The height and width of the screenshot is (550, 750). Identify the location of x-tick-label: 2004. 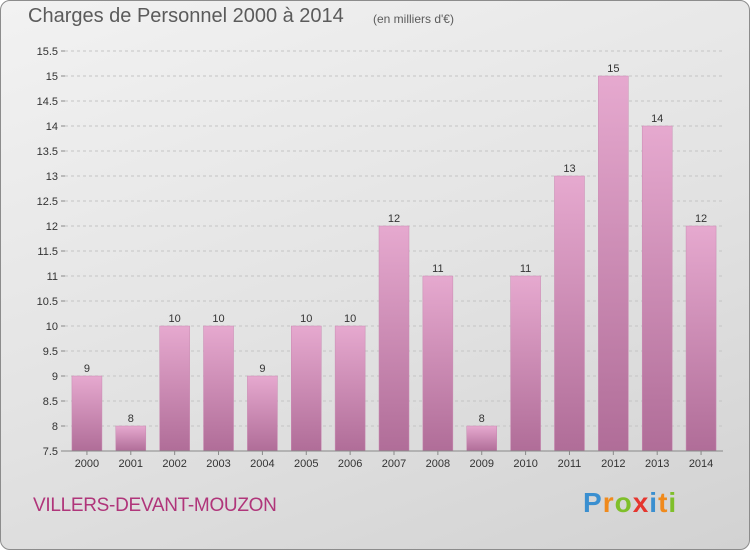
(262, 464).